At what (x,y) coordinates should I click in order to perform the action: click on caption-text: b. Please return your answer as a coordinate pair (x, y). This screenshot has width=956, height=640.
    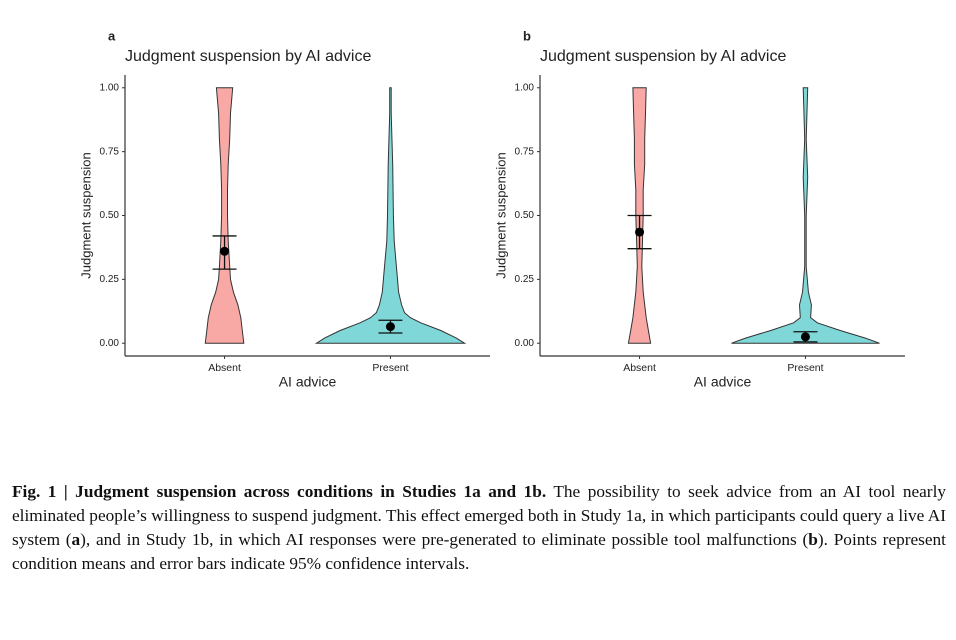
    Looking at the image, I should click on (813, 539).